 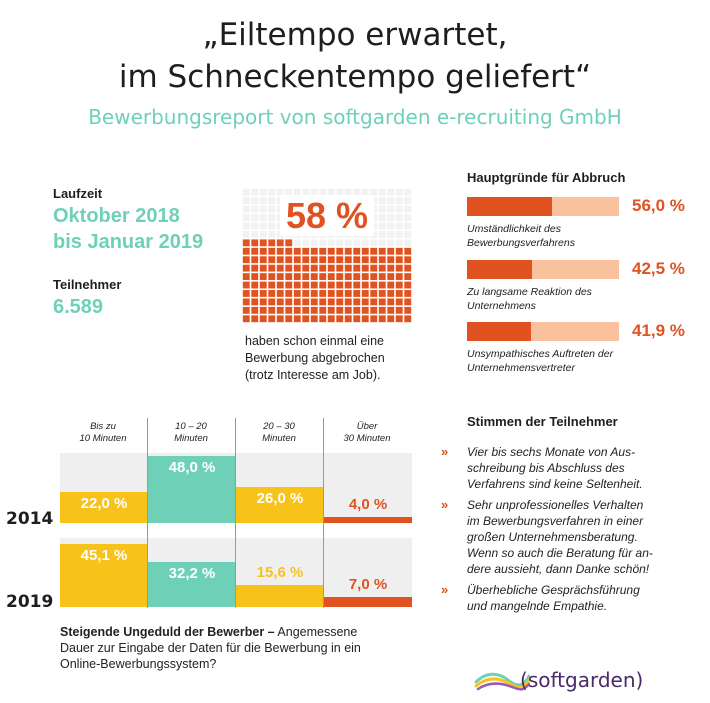 I want to click on quote-2-line-5: dere aussieht, dann Danke schön!, so click(x=558, y=569).